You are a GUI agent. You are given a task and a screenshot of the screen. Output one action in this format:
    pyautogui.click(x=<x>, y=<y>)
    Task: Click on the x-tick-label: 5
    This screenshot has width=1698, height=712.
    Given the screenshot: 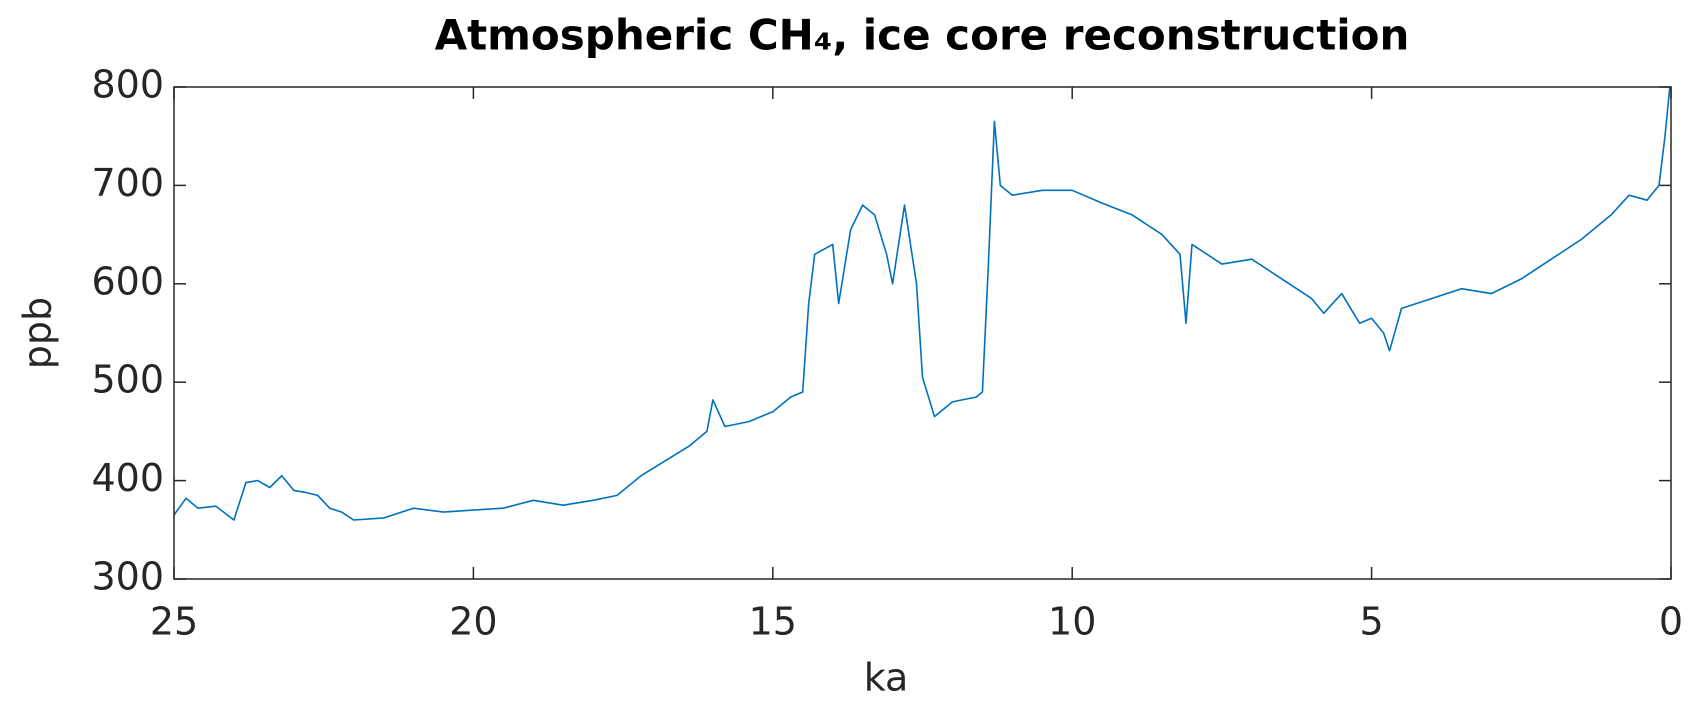 What is the action you would take?
    pyautogui.click(x=1372, y=622)
    